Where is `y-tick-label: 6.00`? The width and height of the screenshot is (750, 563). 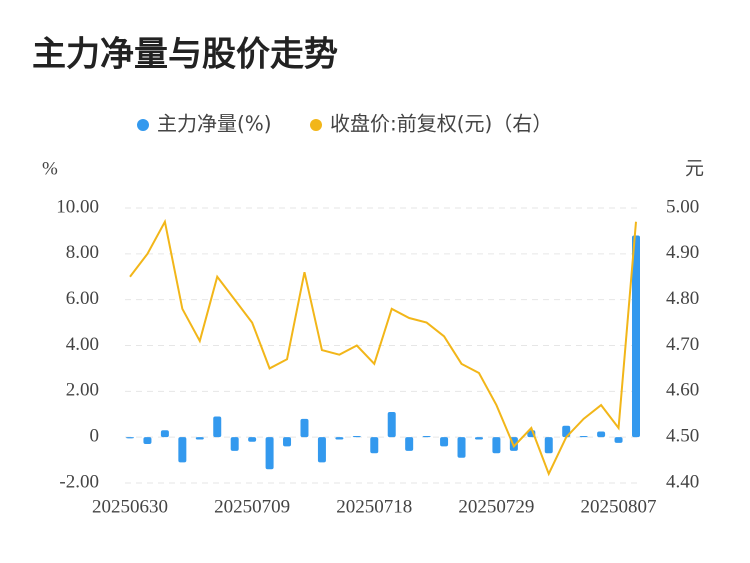
y-tick-label: 6.00 is located at coordinates (82, 298).